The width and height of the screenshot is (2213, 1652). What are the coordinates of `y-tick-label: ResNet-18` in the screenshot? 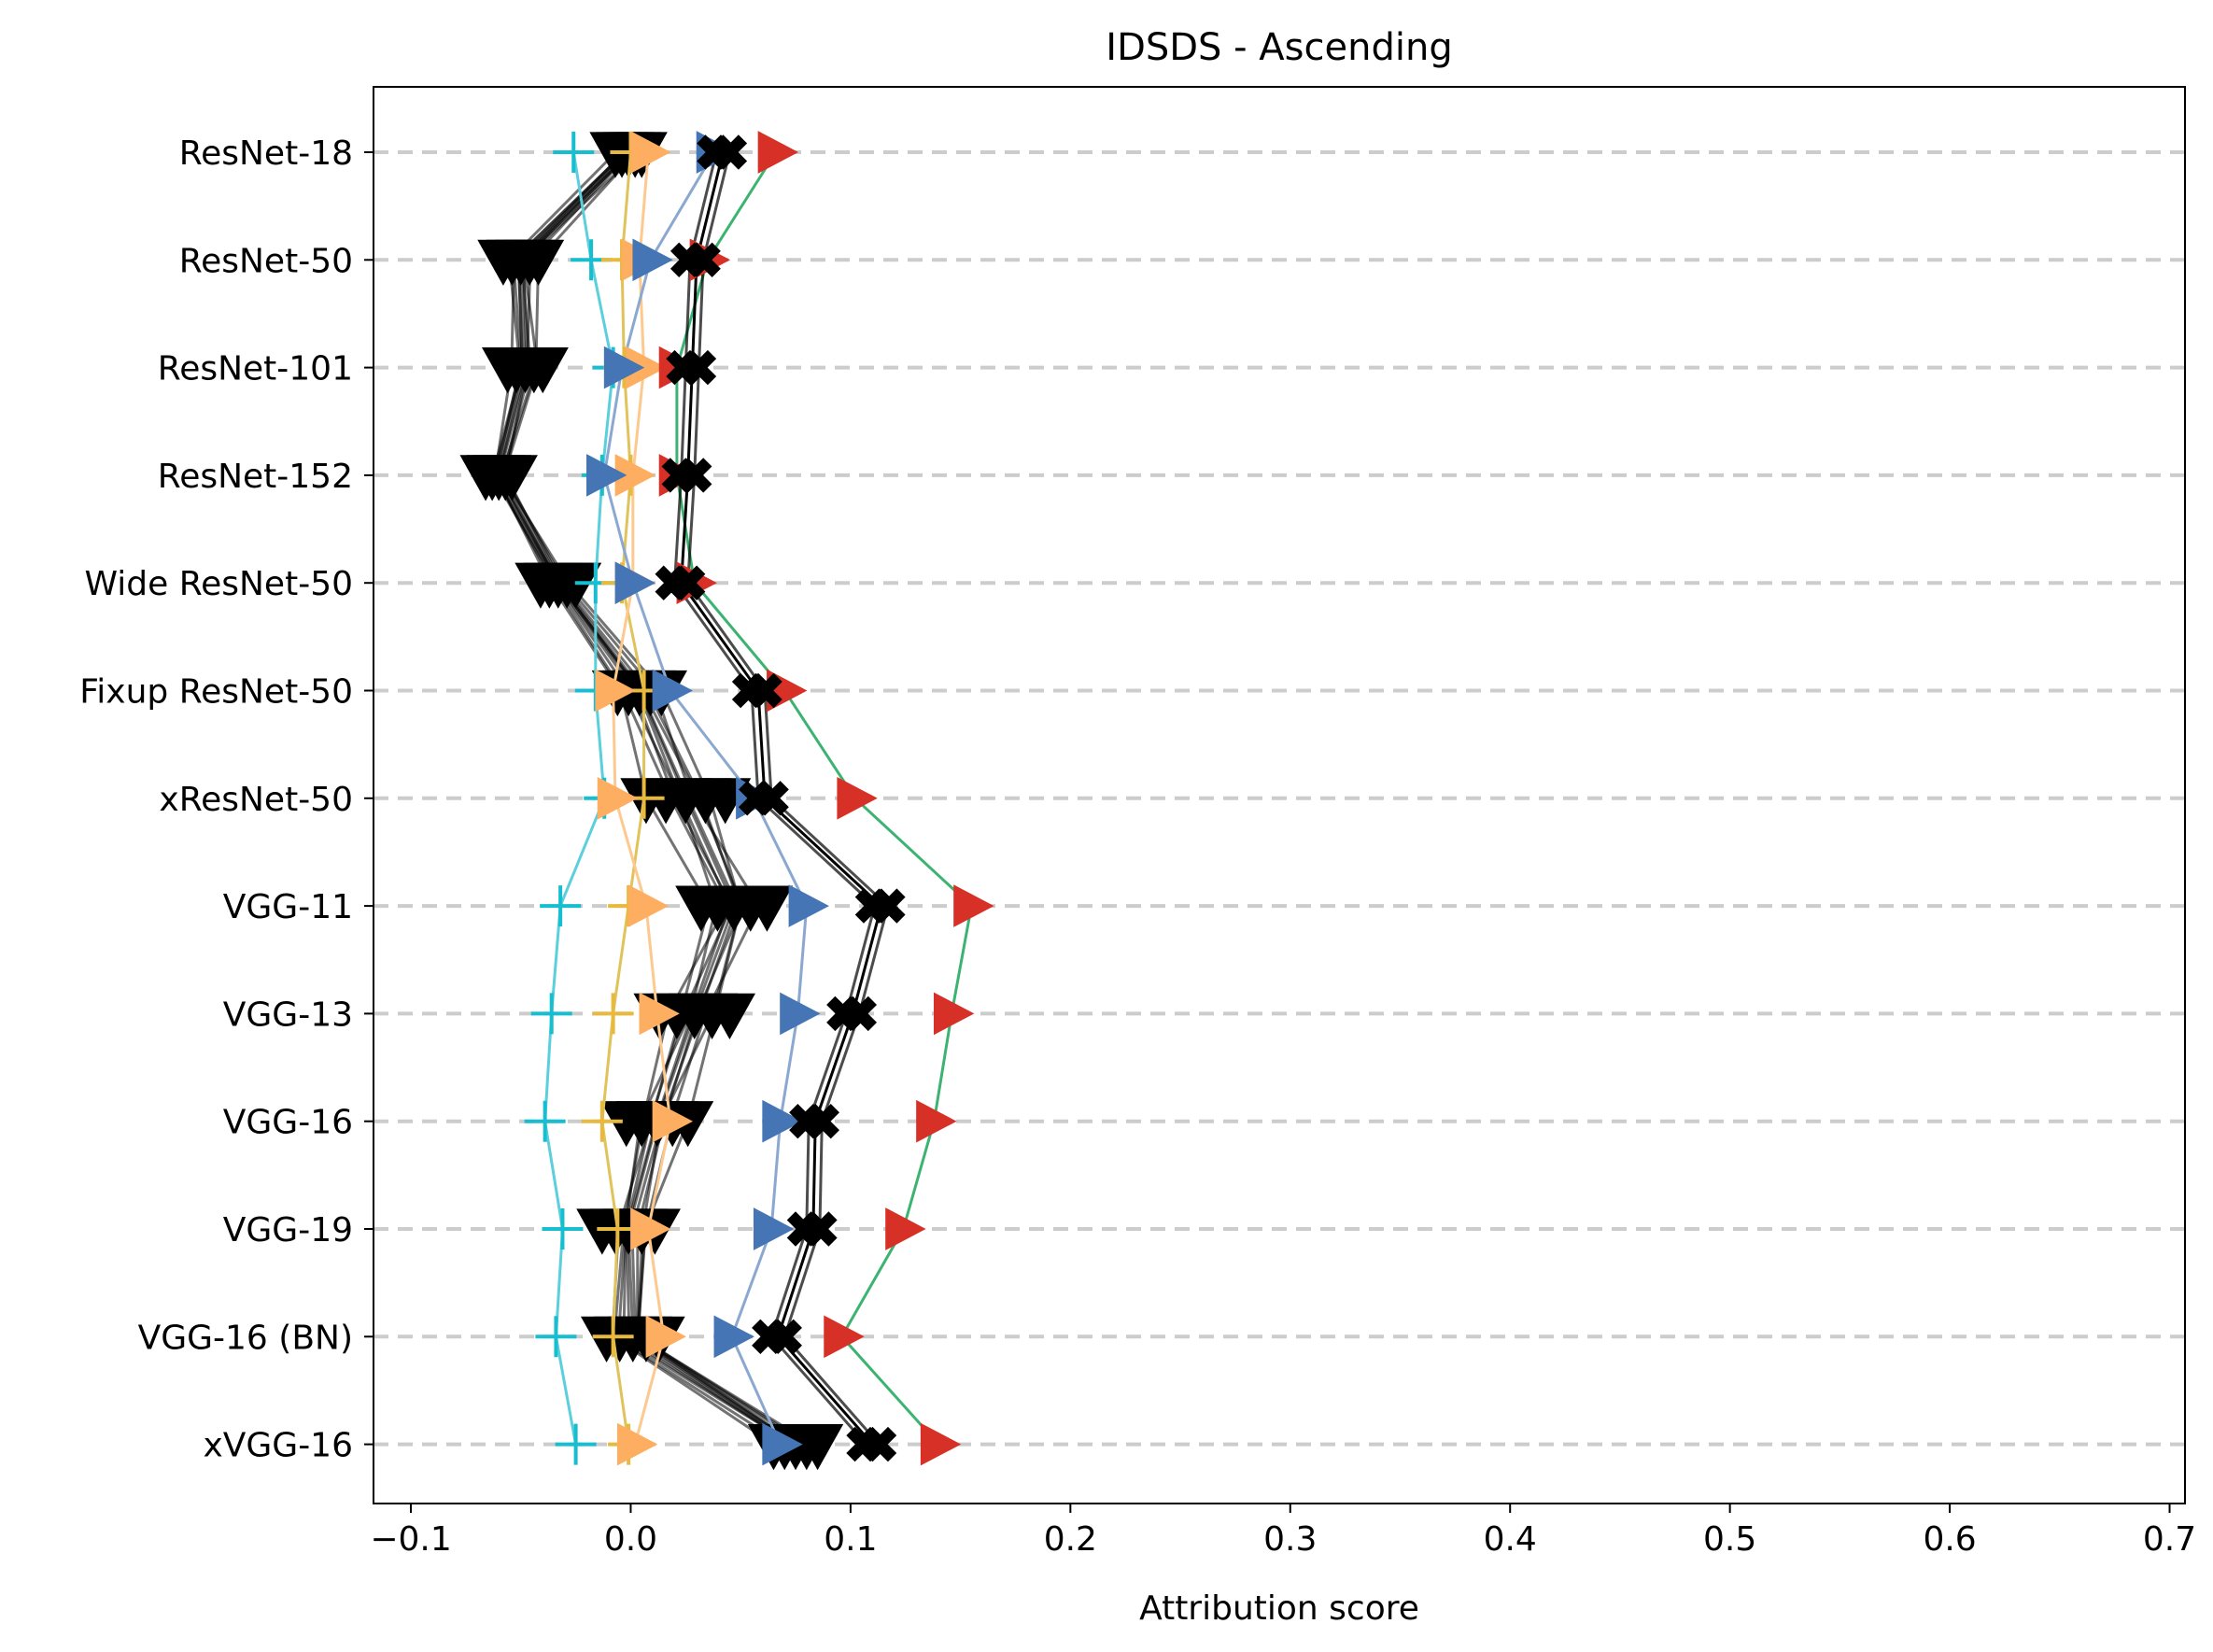 It's located at (266, 153).